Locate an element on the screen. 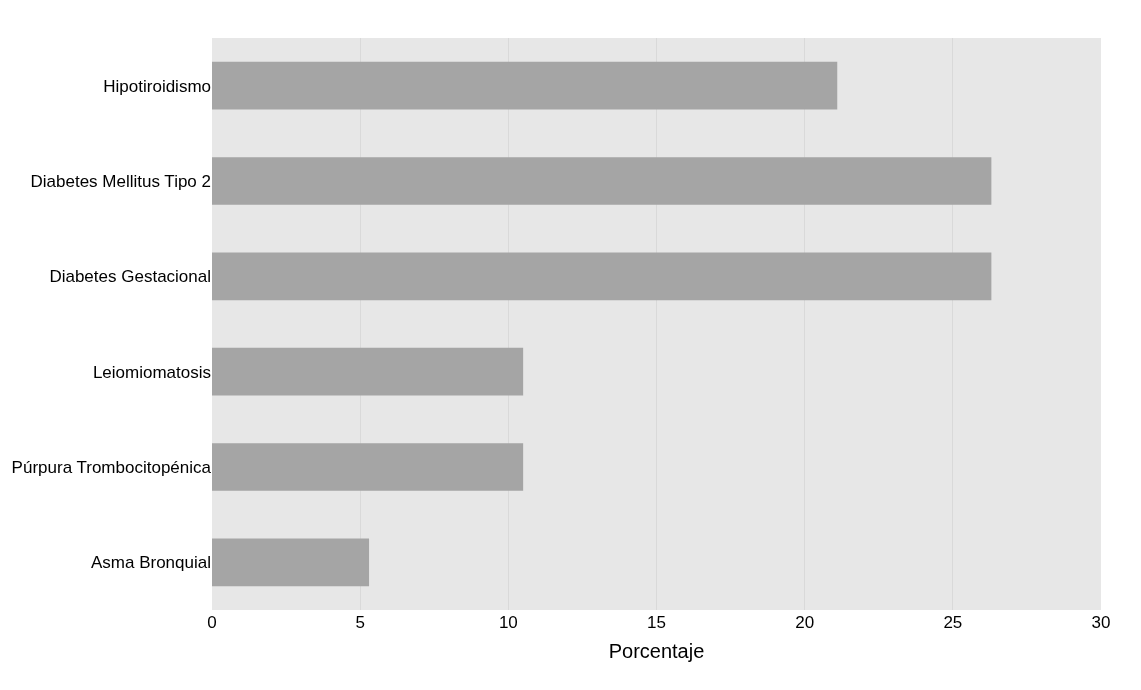 This screenshot has width=1141, height=690. x-tick-label: 5 is located at coordinates (360, 622).